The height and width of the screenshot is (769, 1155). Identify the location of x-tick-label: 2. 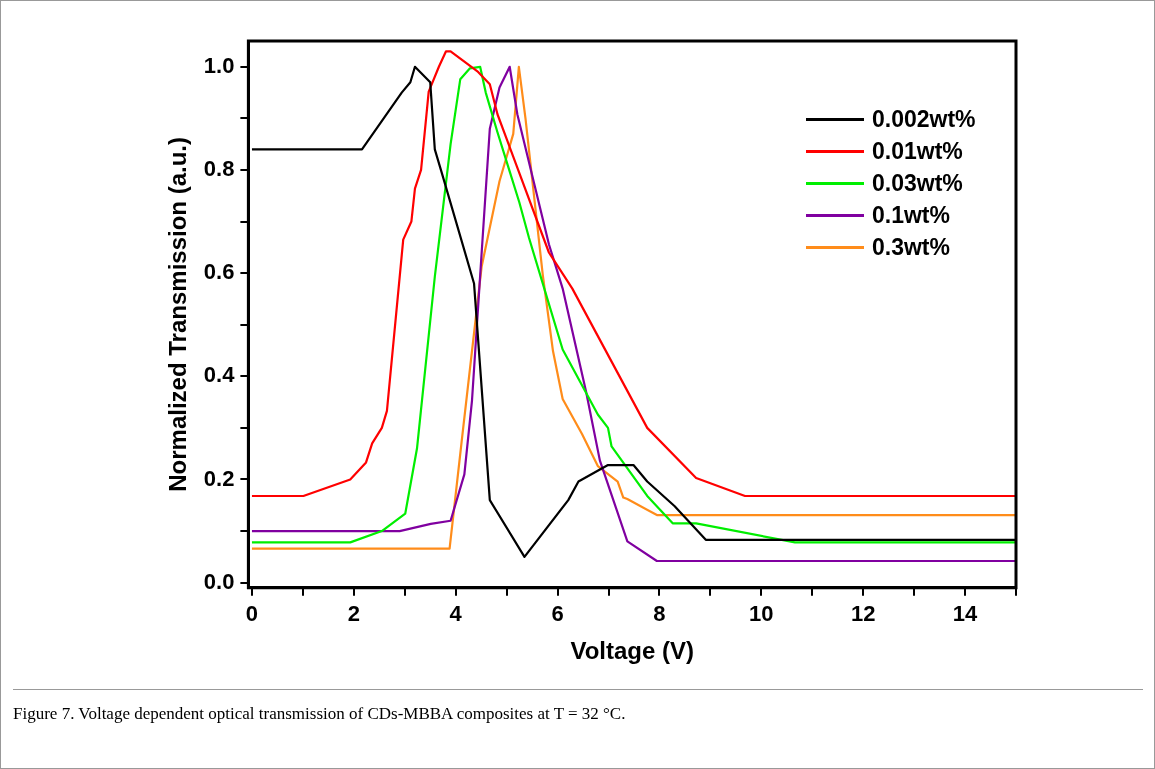
(353, 614).